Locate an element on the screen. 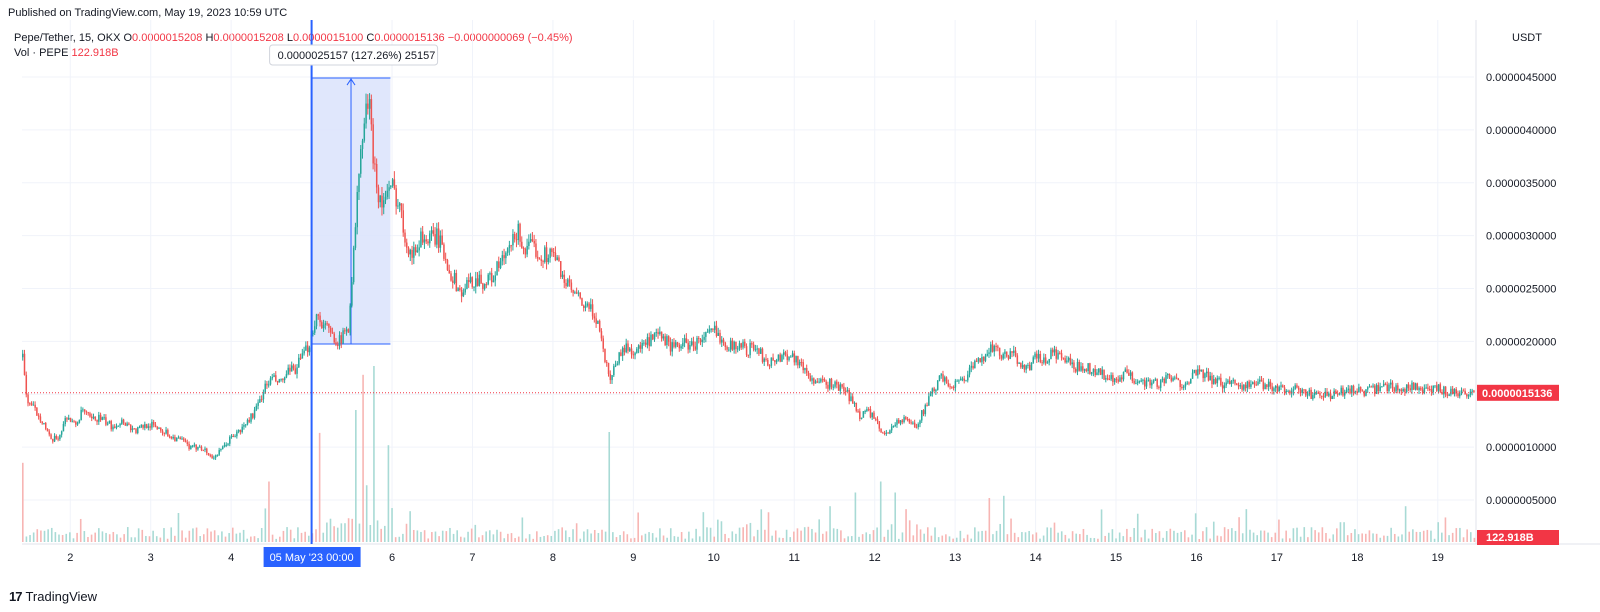 This screenshot has height=612, width=1600. volume-label: Vol · PEPE is located at coordinates (41, 53).